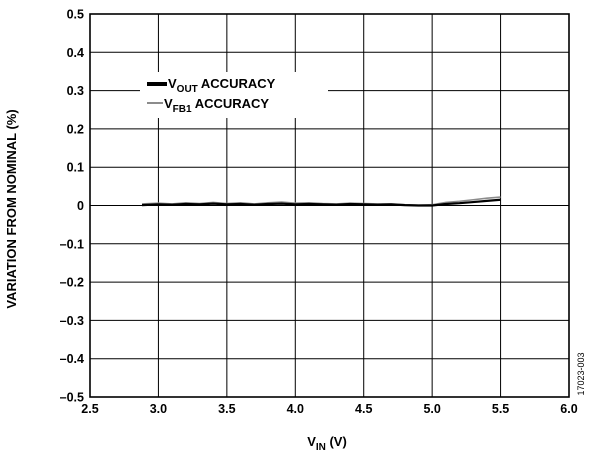 The height and width of the screenshot is (454, 592). Describe the element at coordinates (72, 398) in the screenshot. I see `y-tick-label: –0.5` at that location.